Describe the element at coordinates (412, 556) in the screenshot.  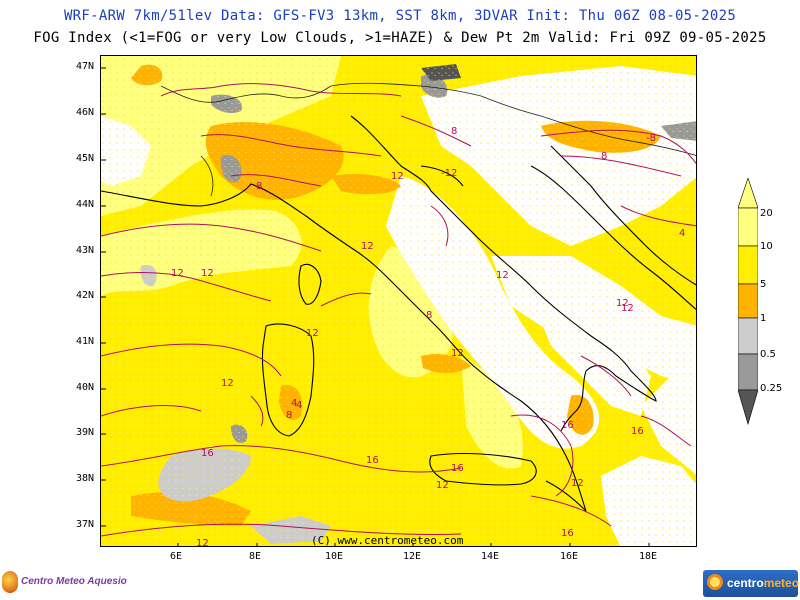
I see `lon-label: 12E` at that location.